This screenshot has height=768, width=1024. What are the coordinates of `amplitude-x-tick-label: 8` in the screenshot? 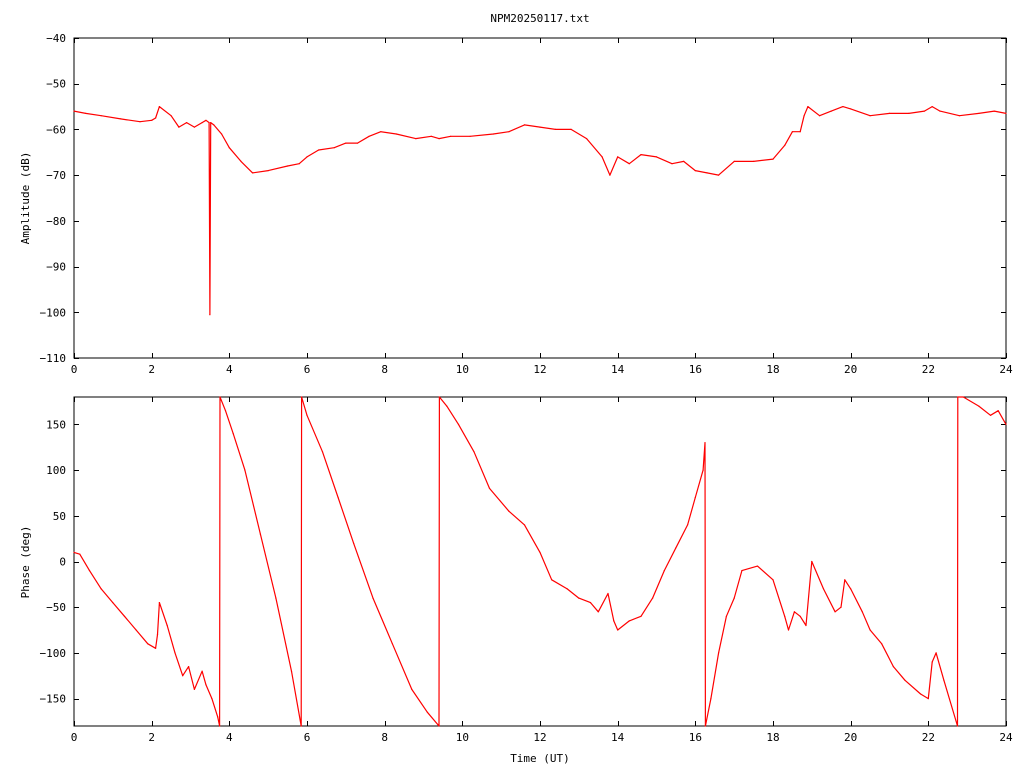 It's located at (384, 369).